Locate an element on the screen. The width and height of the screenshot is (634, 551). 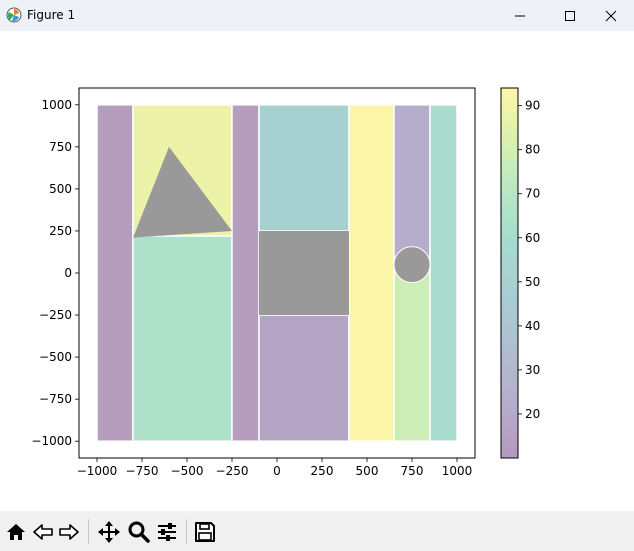
y-tick-label: −500 is located at coordinates (55, 357).